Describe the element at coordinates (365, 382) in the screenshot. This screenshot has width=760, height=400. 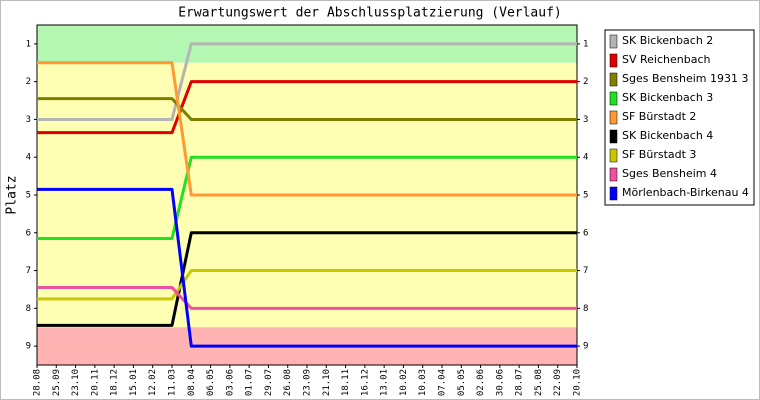
I see `x-tick-label: 16.12` at that location.